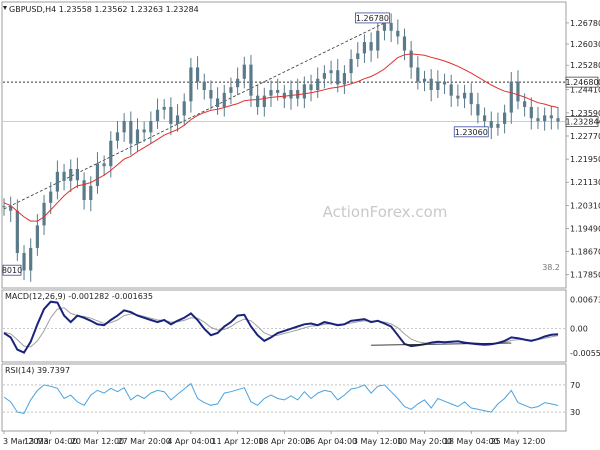 This screenshot has width=600, height=450. What do you see at coordinates (281, 327) in the screenshot?
I see `macd-line` at bounding box center [281, 327].